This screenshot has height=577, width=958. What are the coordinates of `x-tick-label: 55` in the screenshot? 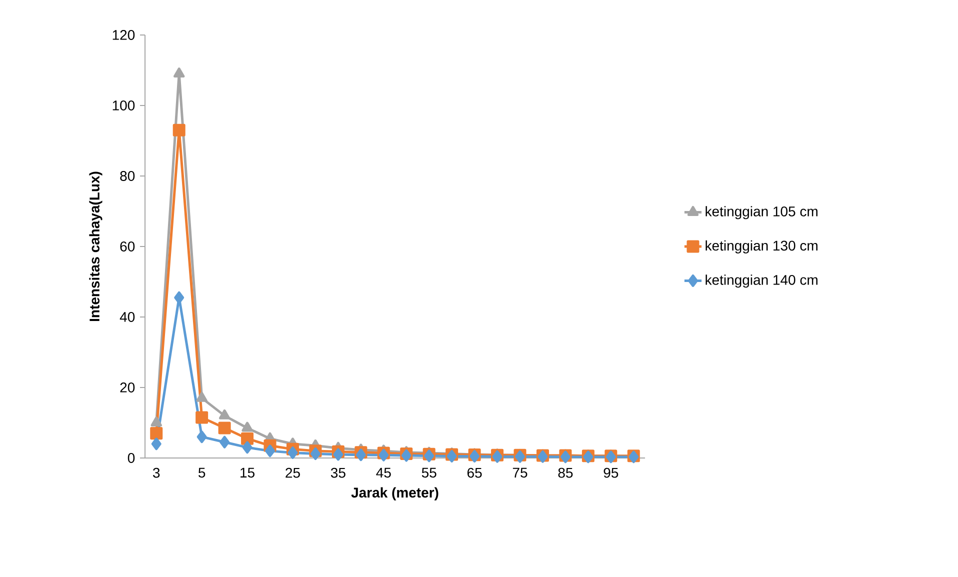 It's located at (429, 473).